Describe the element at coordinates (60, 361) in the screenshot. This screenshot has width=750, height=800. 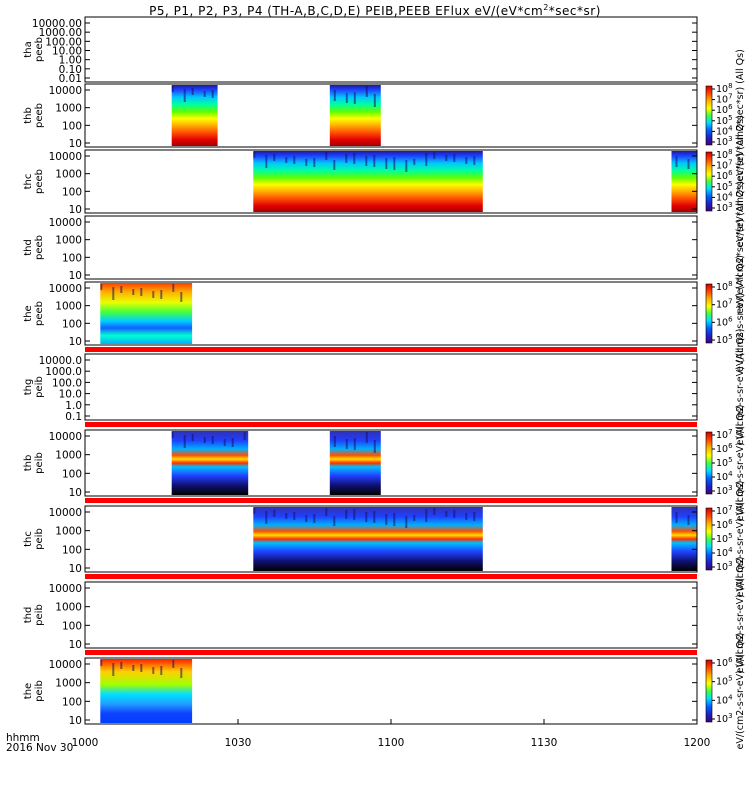
I see `y-tick-label: 10000.0` at that location.